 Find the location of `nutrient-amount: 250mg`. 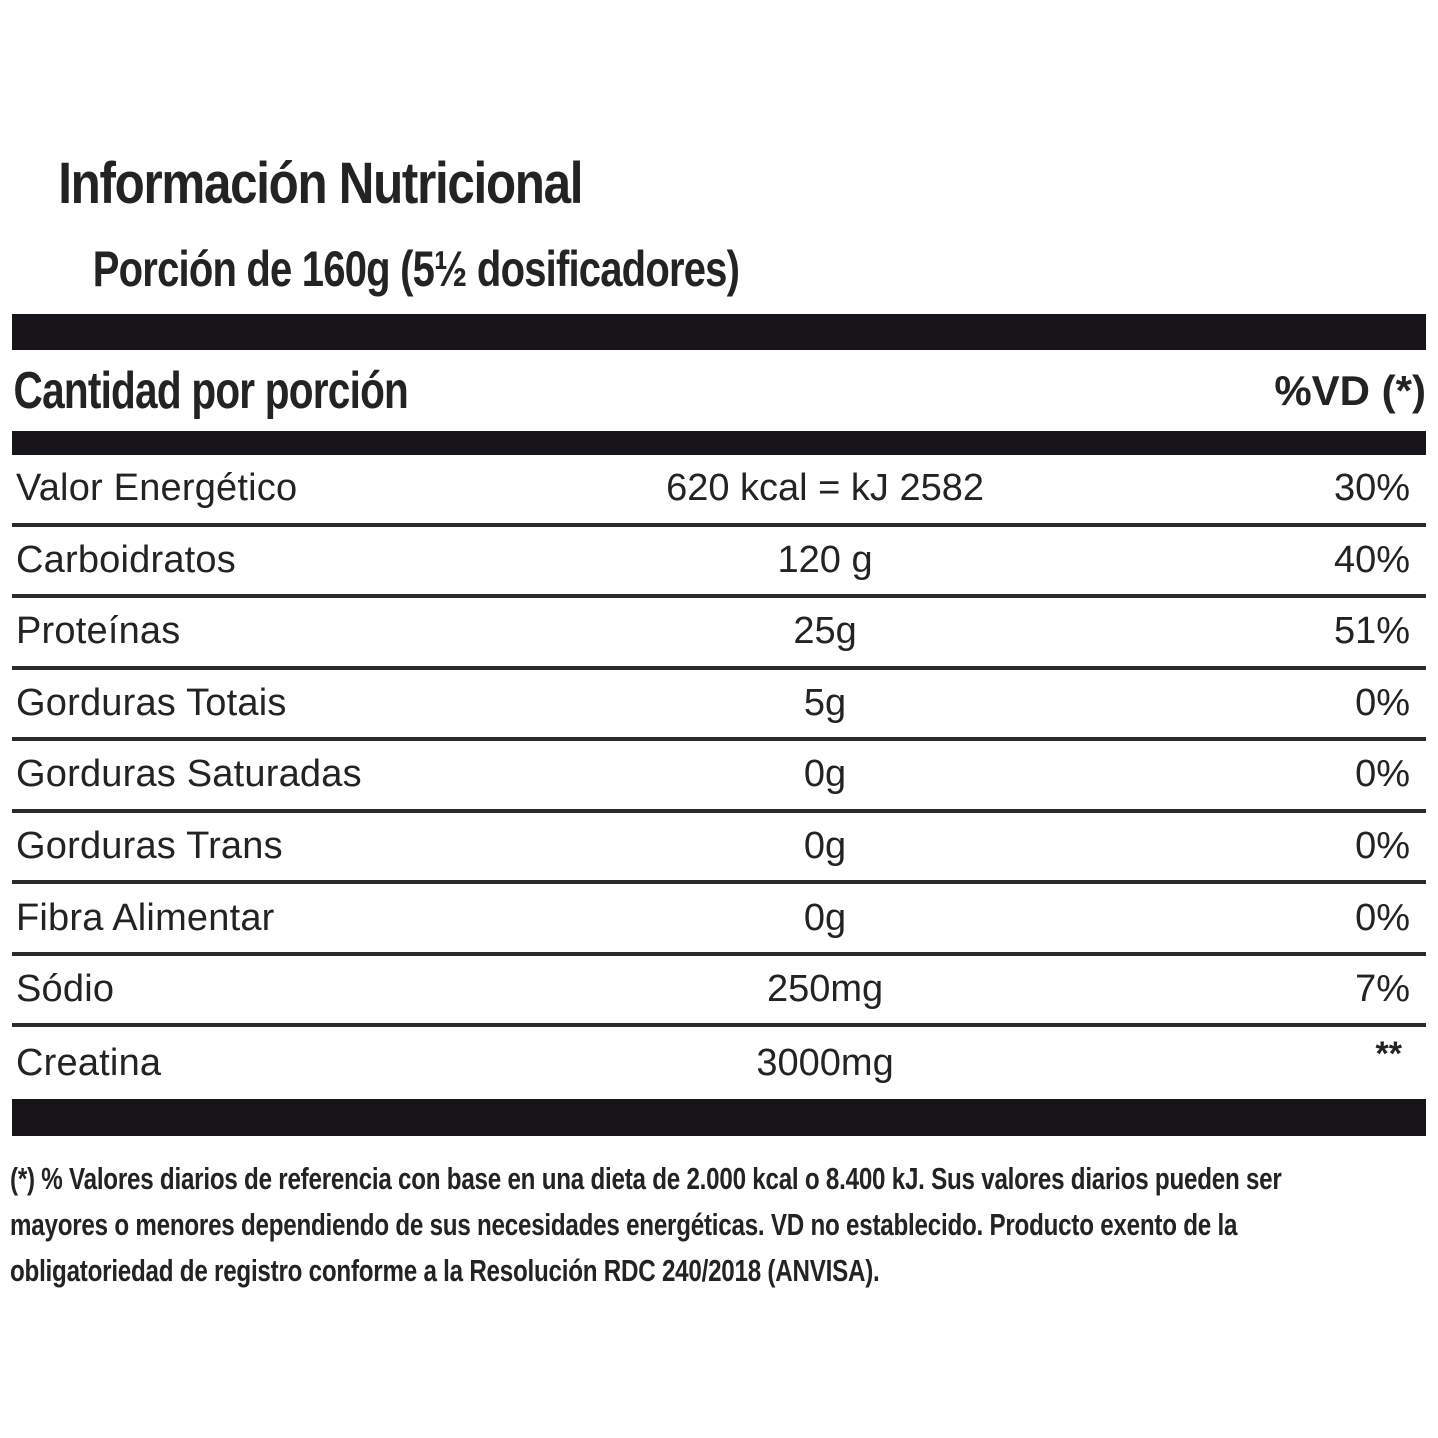

nutrient-amount: 250mg is located at coordinates (825, 989).